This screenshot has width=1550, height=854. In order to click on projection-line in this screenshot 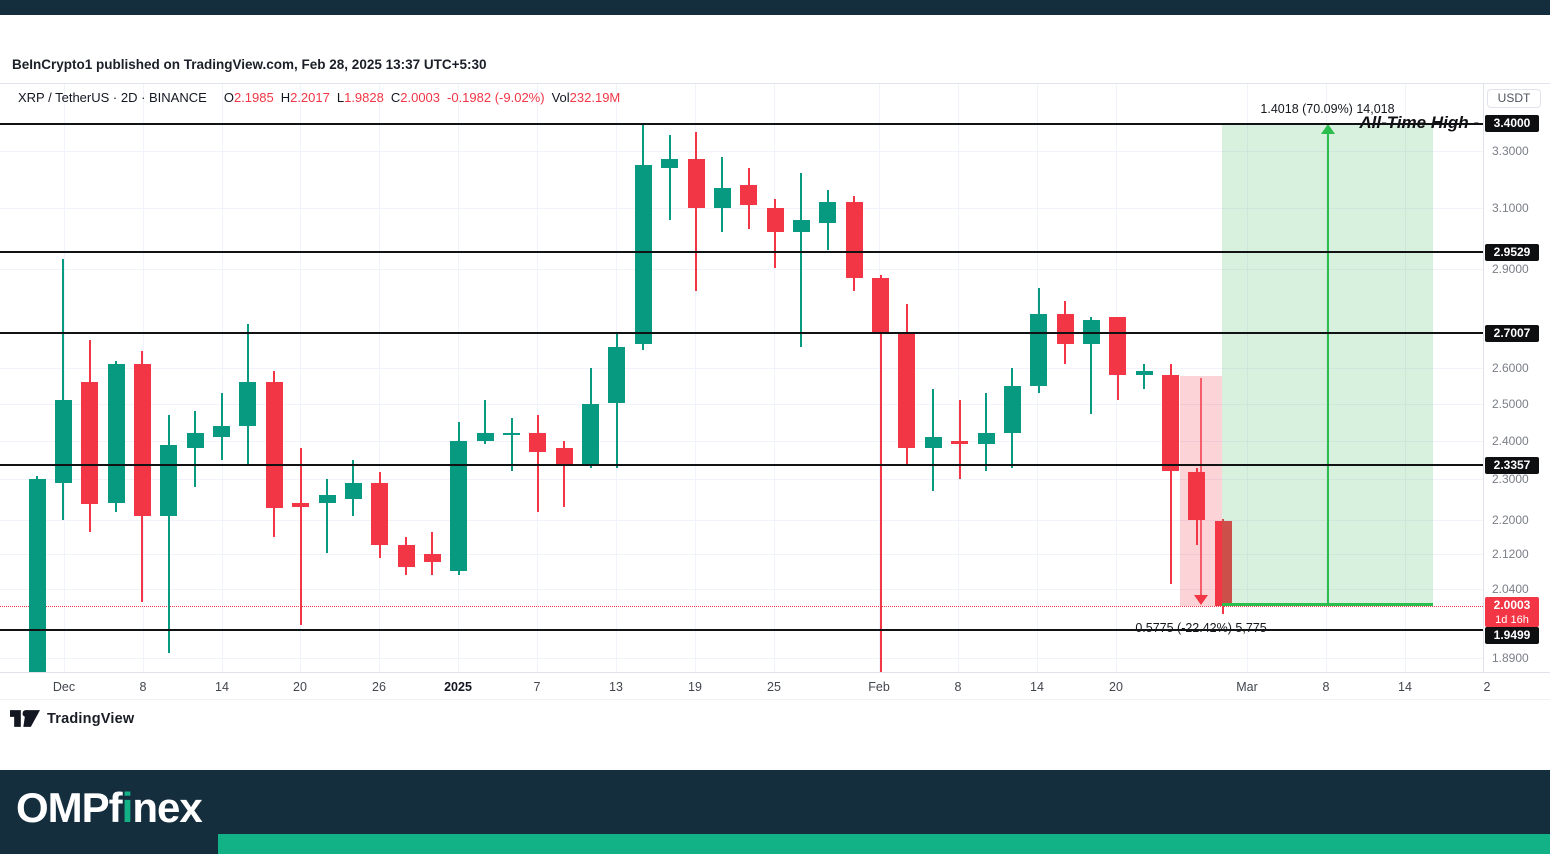, I will do `click(1327, 370)`.